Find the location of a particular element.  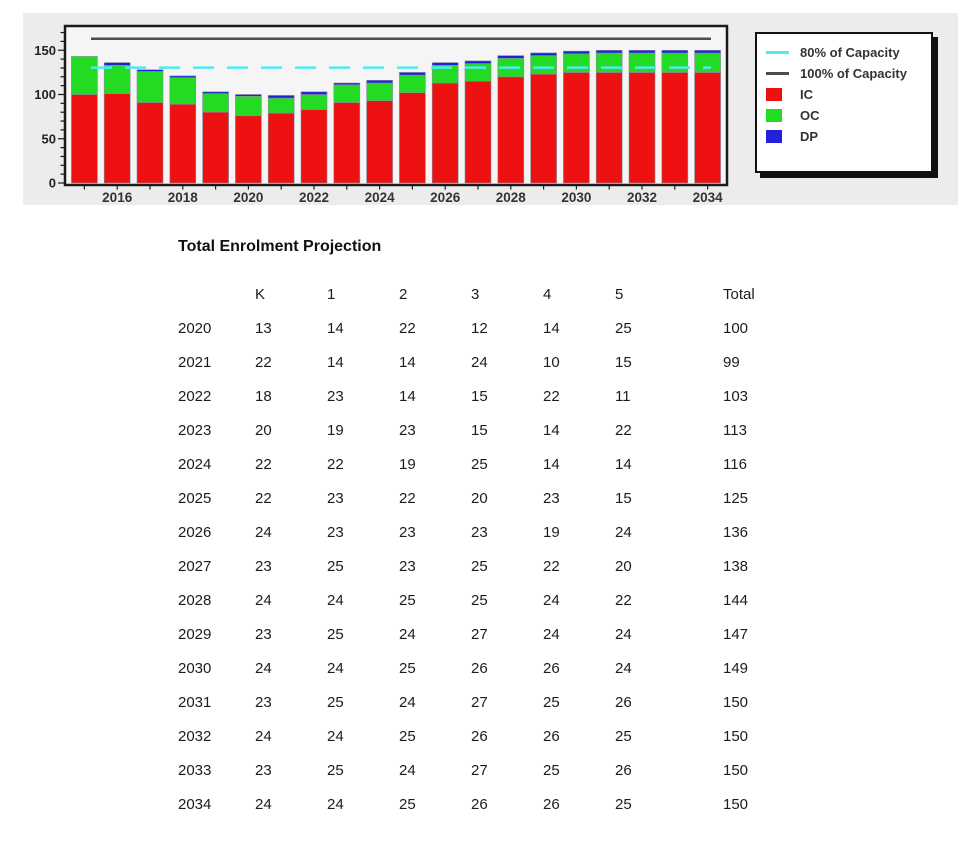

column-header-3: 3 is located at coordinates (475, 294).